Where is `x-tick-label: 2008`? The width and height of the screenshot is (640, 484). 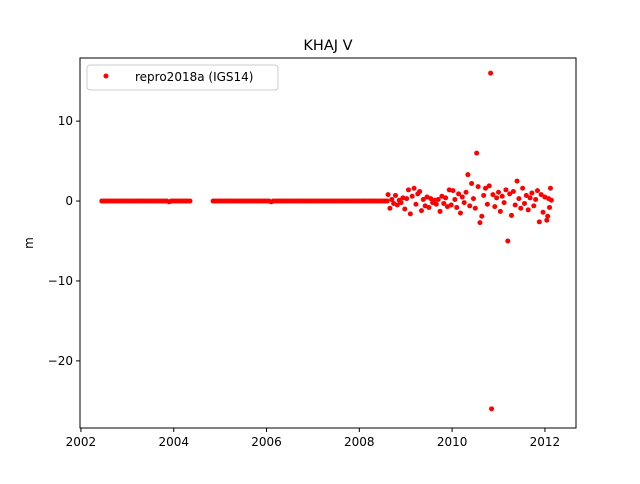 x-tick-label: 2008 is located at coordinates (359, 442).